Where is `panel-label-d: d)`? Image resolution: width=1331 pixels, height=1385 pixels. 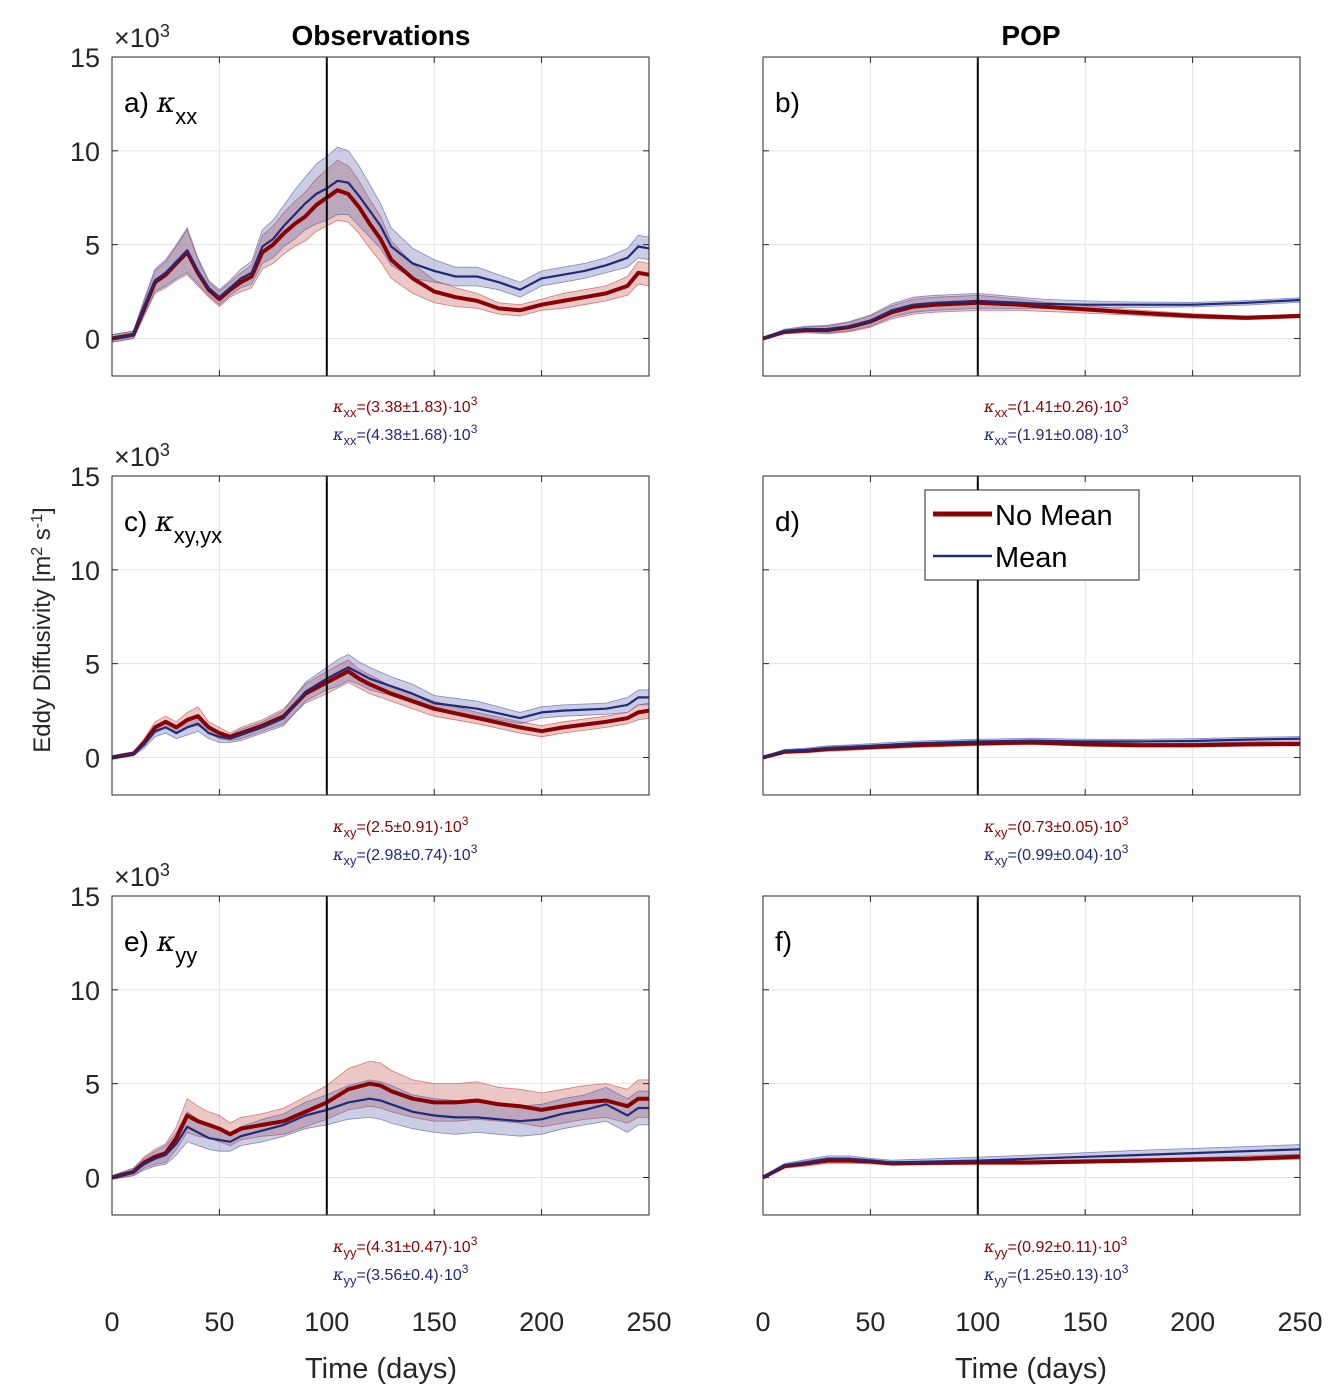 panel-label-d: d) is located at coordinates (787, 521).